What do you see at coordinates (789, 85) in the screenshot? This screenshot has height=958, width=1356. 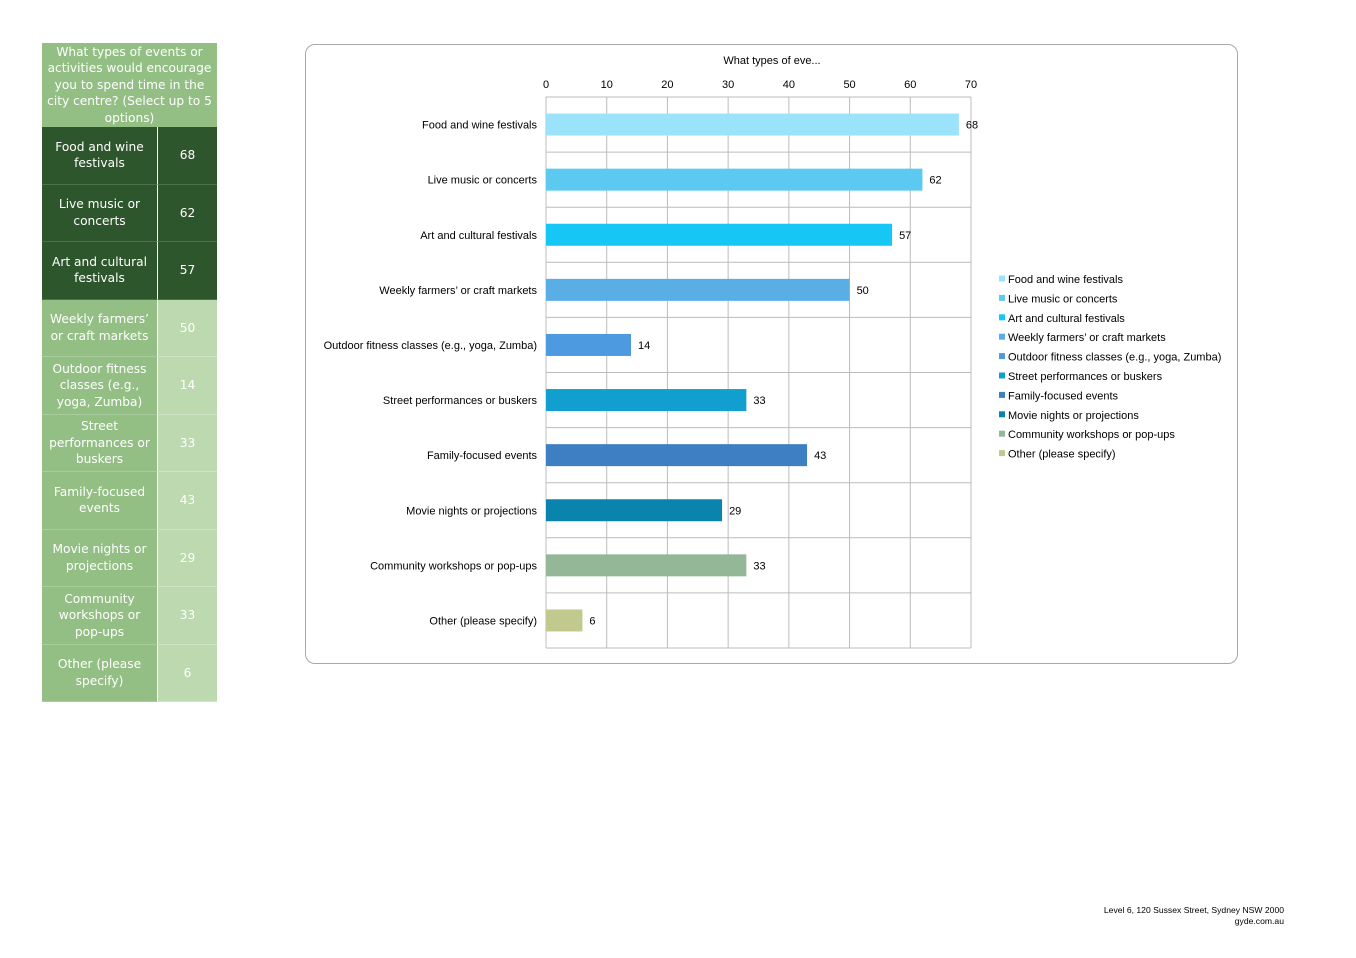 I see `x-tick-label: 40` at bounding box center [789, 85].